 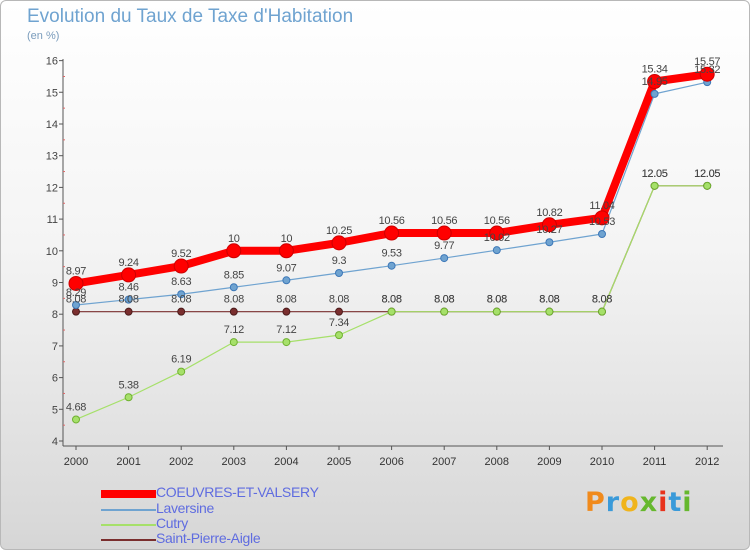 I want to click on y-tick-label: 4, so click(x=55, y=442).